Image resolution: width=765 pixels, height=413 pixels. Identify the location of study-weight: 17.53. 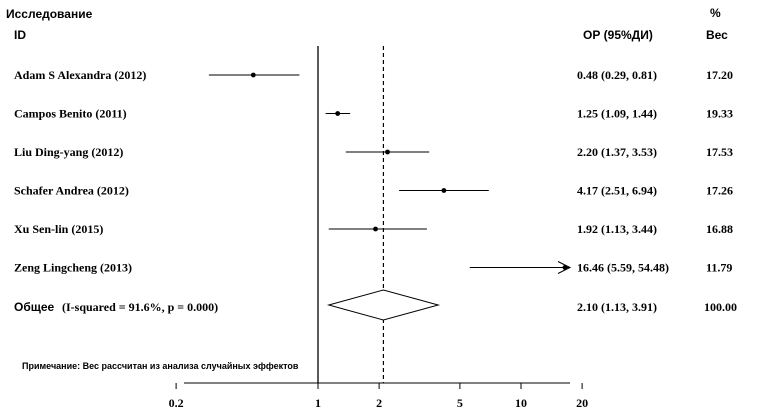
(719, 152).